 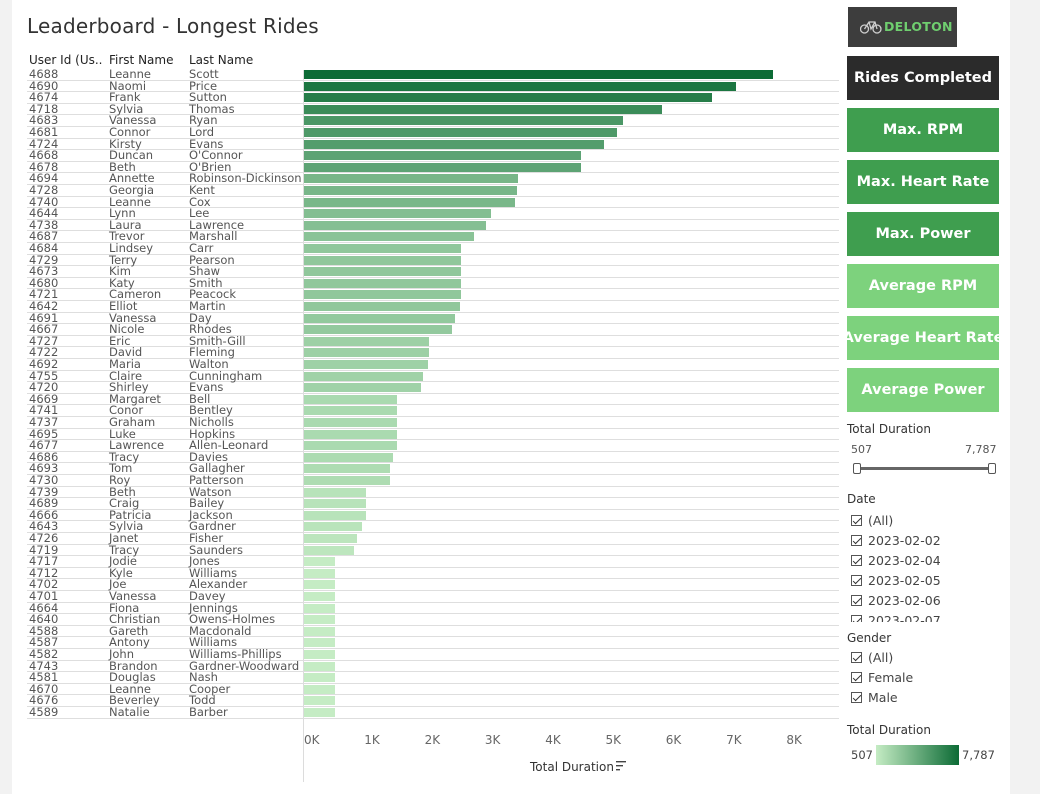 What do you see at coordinates (433, 446) in the screenshot?
I see `table-row: 4677 Lawrence Allen-Leonard` at bounding box center [433, 446].